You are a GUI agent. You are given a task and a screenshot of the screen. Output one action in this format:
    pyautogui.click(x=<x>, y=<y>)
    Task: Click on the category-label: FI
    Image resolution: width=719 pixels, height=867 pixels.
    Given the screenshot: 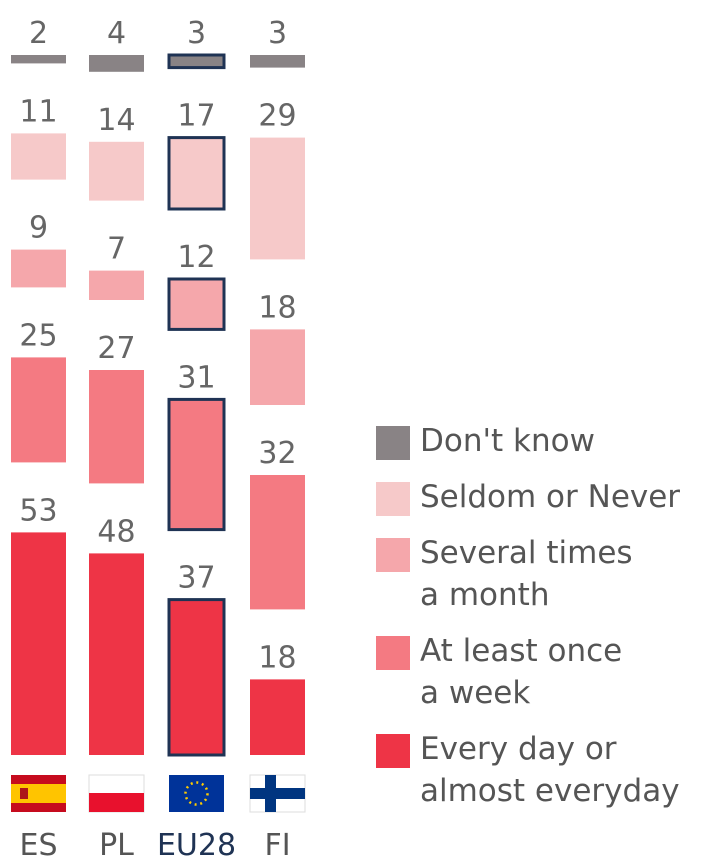 What is the action you would take?
    pyautogui.click(x=277, y=845)
    